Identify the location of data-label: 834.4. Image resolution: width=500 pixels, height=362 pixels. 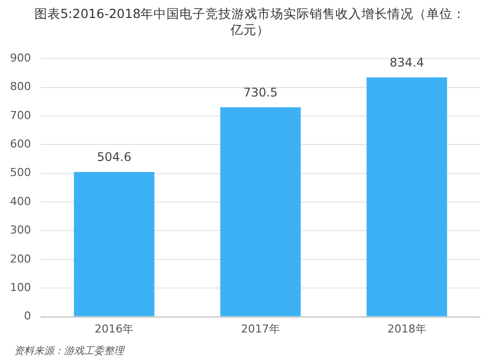
(407, 63).